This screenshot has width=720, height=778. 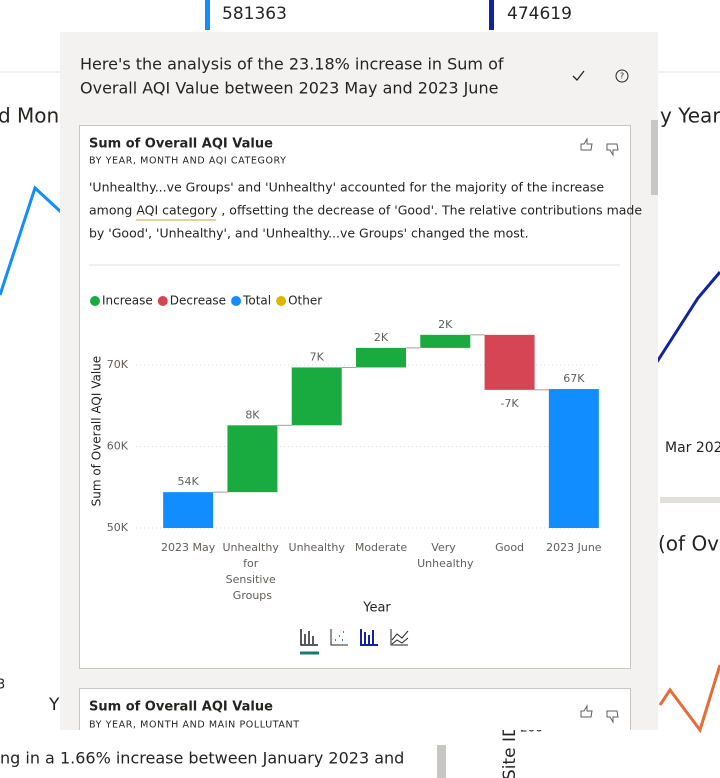 I want to click on axis-label: 3, so click(x=2, y=685).